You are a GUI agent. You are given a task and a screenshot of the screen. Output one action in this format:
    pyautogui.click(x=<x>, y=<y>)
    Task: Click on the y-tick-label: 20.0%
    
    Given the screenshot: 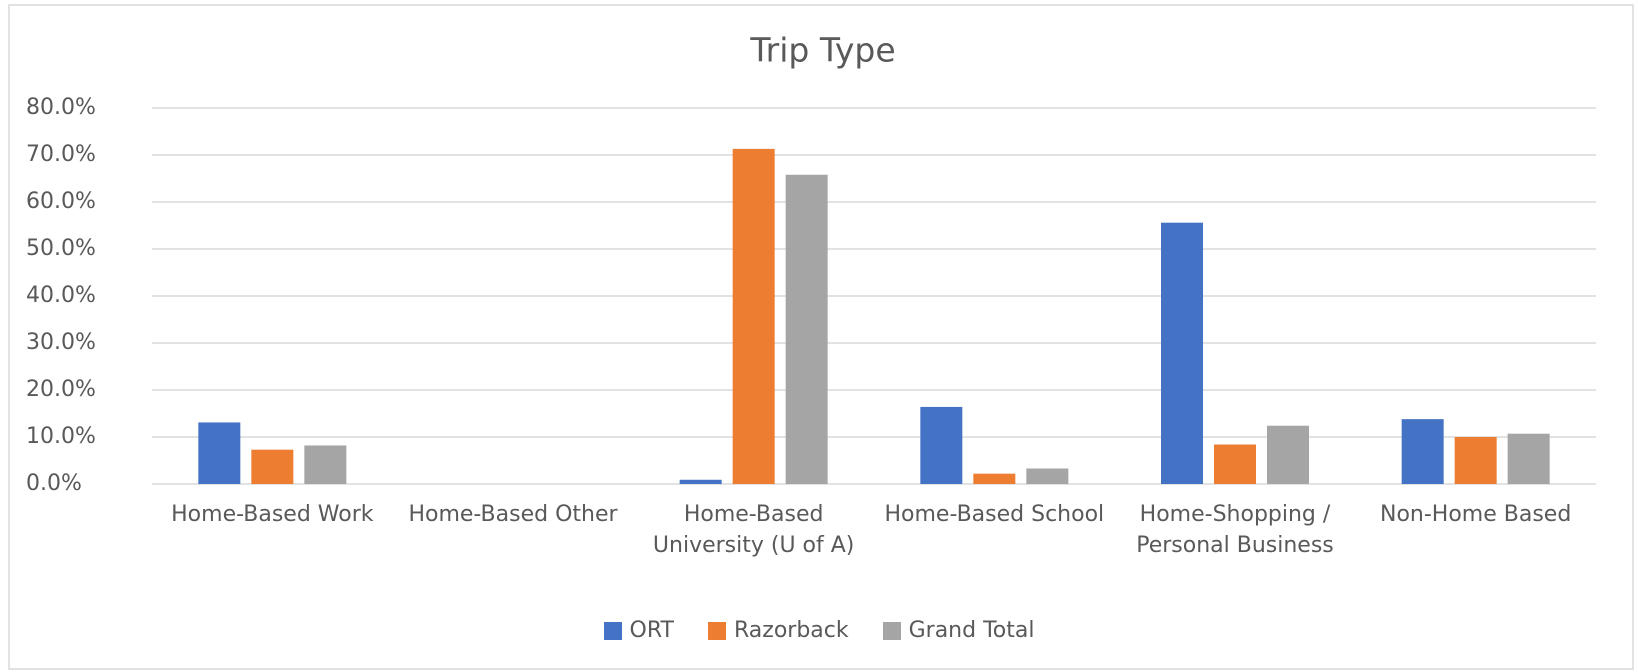 What is the action you would take?
    pyautogui.click(x=61, y=389)
    